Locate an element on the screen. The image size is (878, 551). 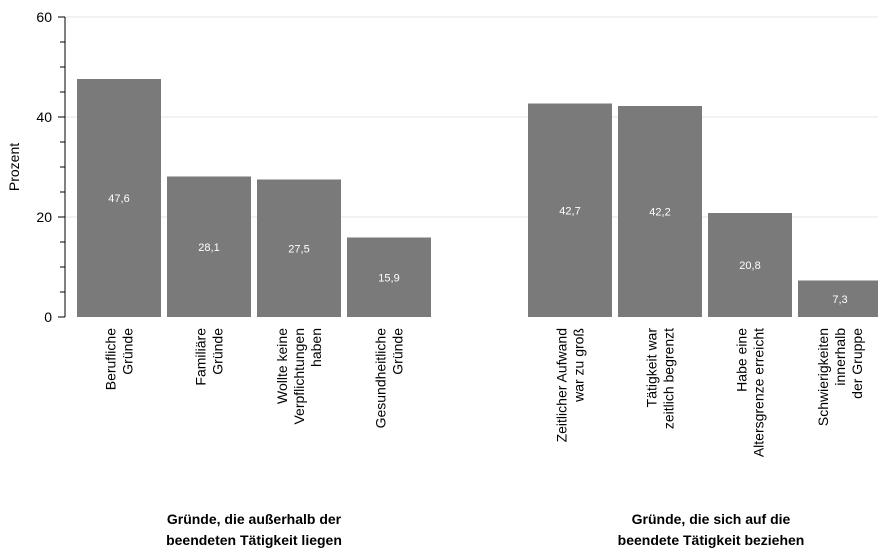
y-tick-label: 20 is located at coordinates (44, 217).